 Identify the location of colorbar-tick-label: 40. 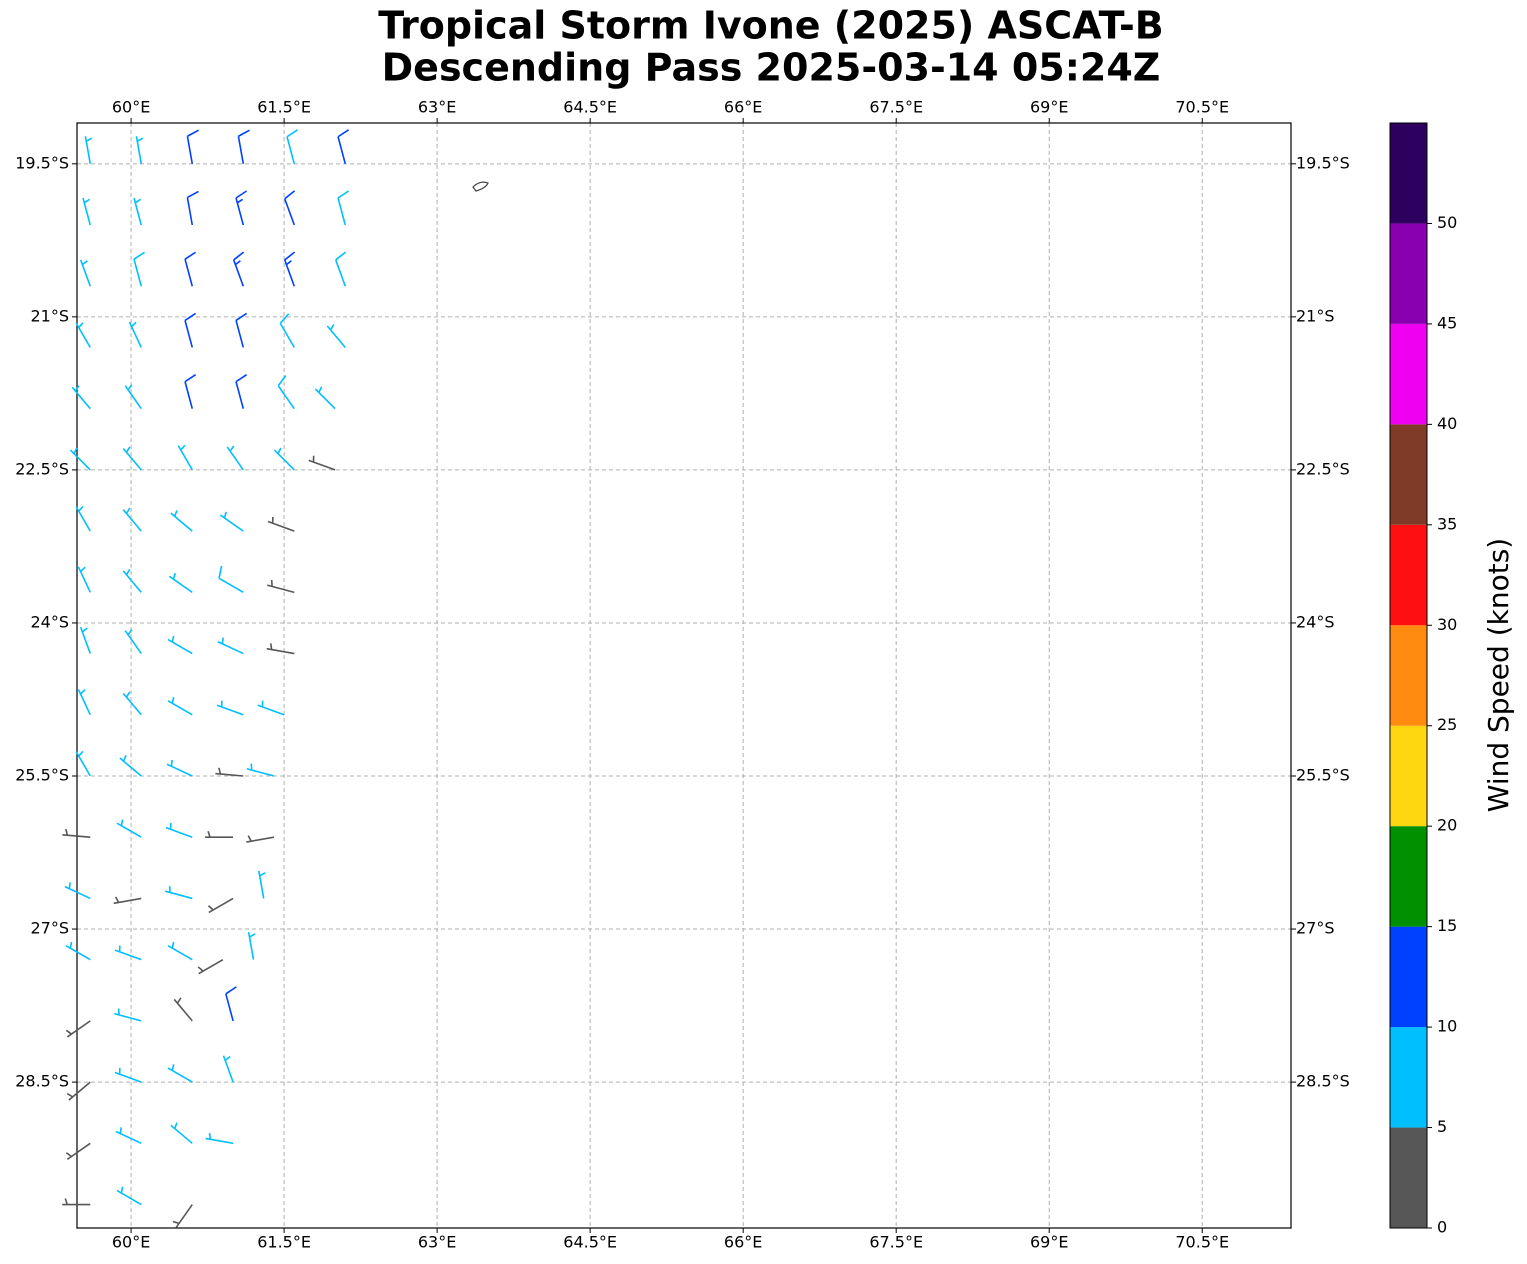
(1447, 423).